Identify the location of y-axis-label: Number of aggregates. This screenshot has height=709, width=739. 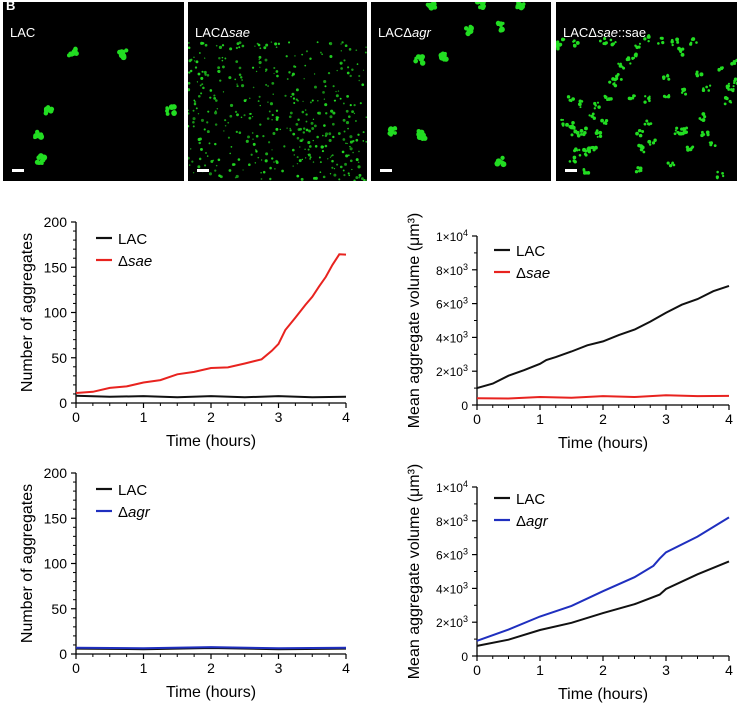
(27, 563).